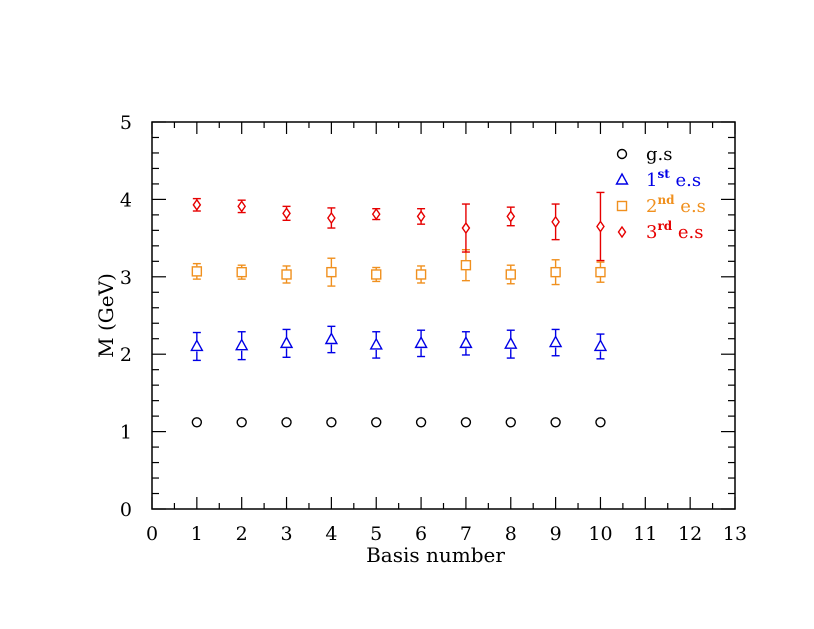 The image size is (814, 629). I want to click on legend-label: 2nd e.s, so click(676, 205).